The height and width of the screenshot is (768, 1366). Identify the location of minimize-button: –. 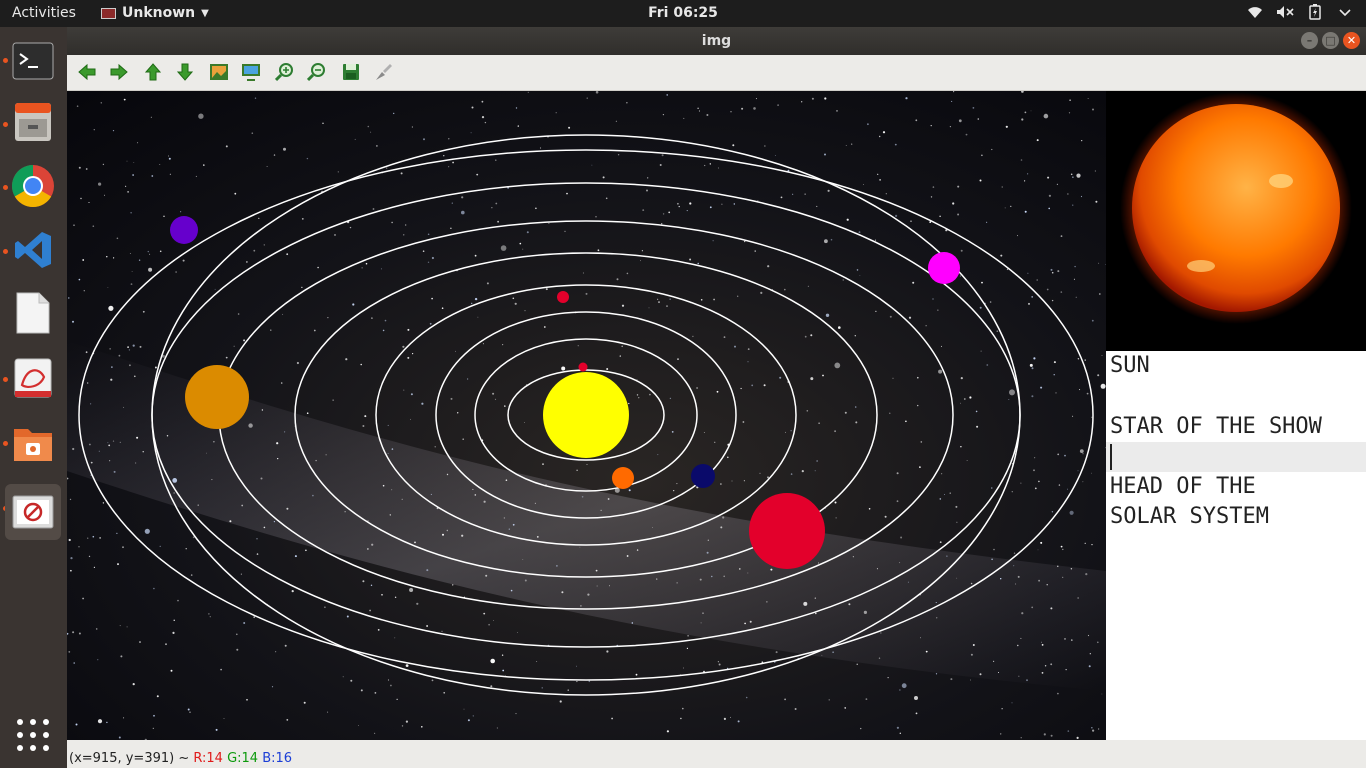
(1309, 40).